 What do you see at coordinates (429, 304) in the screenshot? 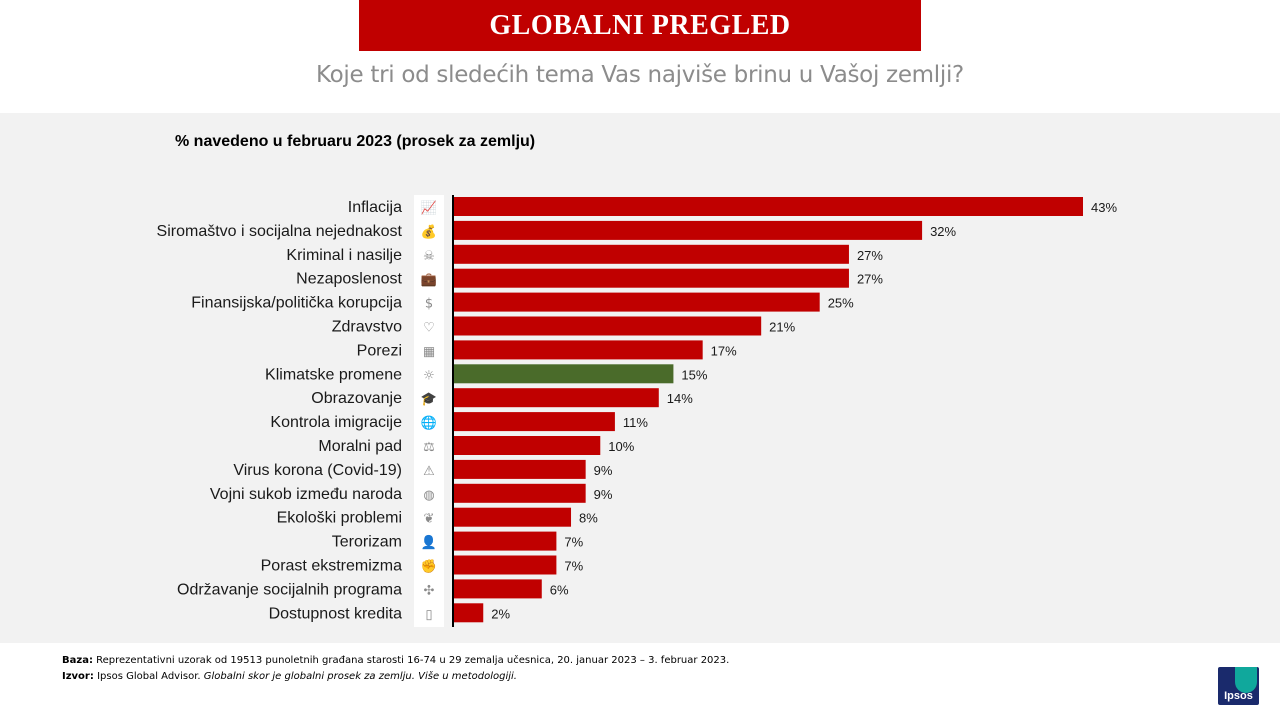
I see `head-dollar-icon: $` at bounding box center [429, 304].